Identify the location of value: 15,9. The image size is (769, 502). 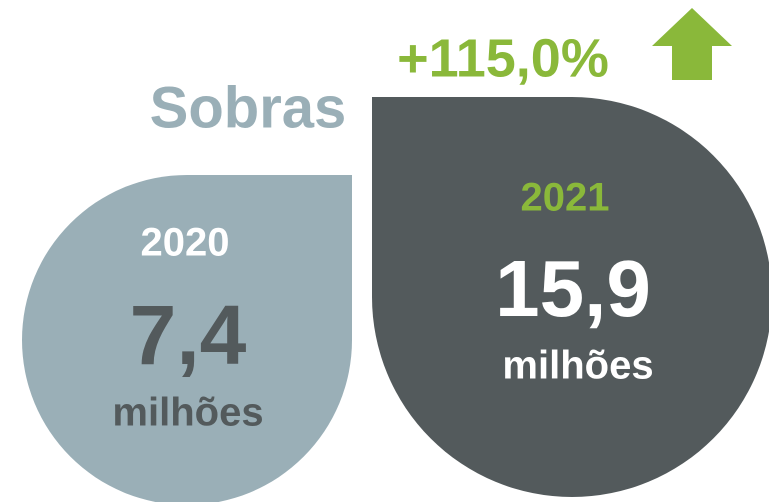
(573, 288).